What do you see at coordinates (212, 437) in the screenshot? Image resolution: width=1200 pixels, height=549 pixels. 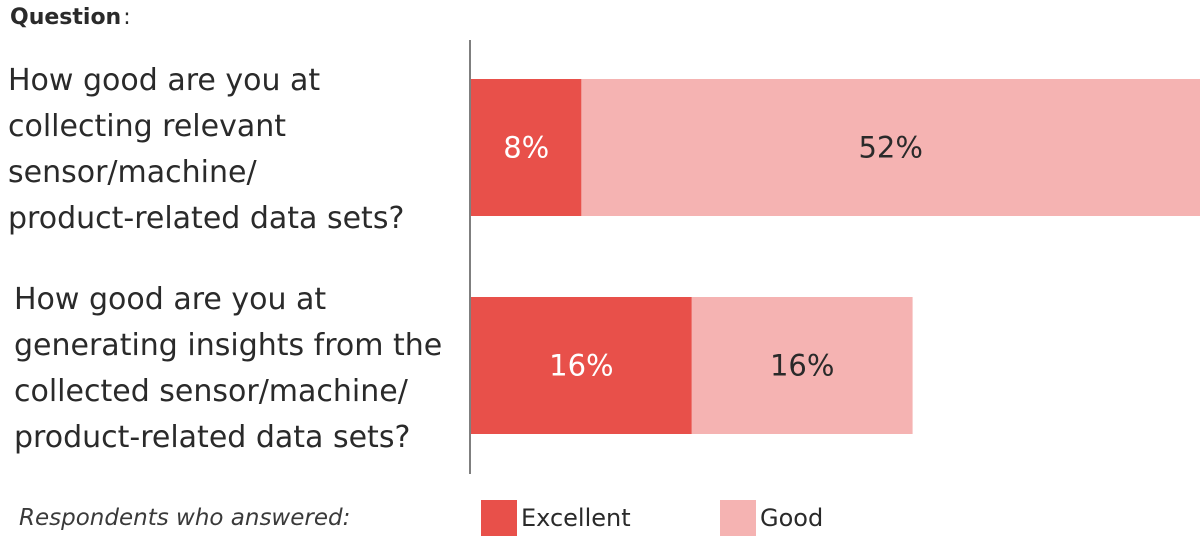 I see `question-2-line-4: product-related data sets?` at bounding box center [212, 437].